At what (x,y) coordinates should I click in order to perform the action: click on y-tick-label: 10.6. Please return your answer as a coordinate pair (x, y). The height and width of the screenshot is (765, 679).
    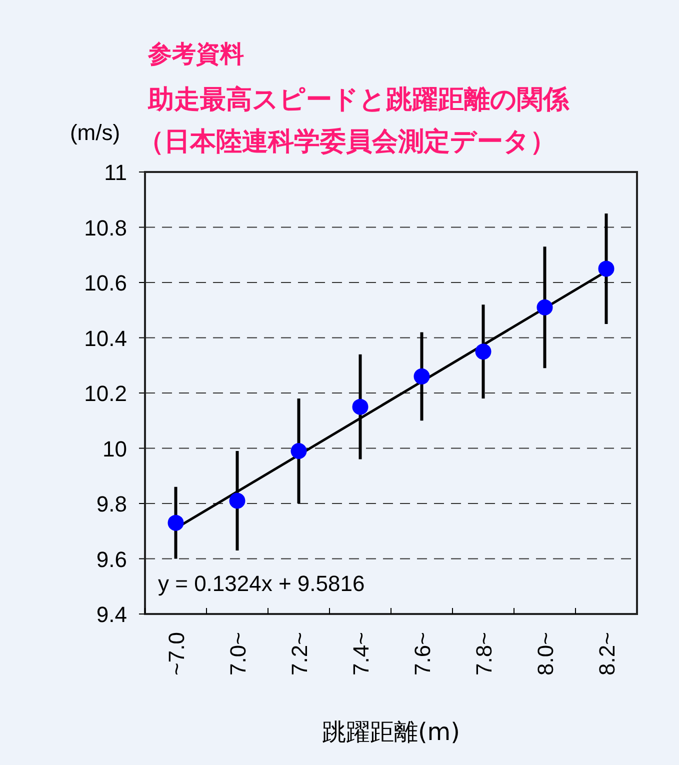
    Looking at the image, I should click on (105, 283).